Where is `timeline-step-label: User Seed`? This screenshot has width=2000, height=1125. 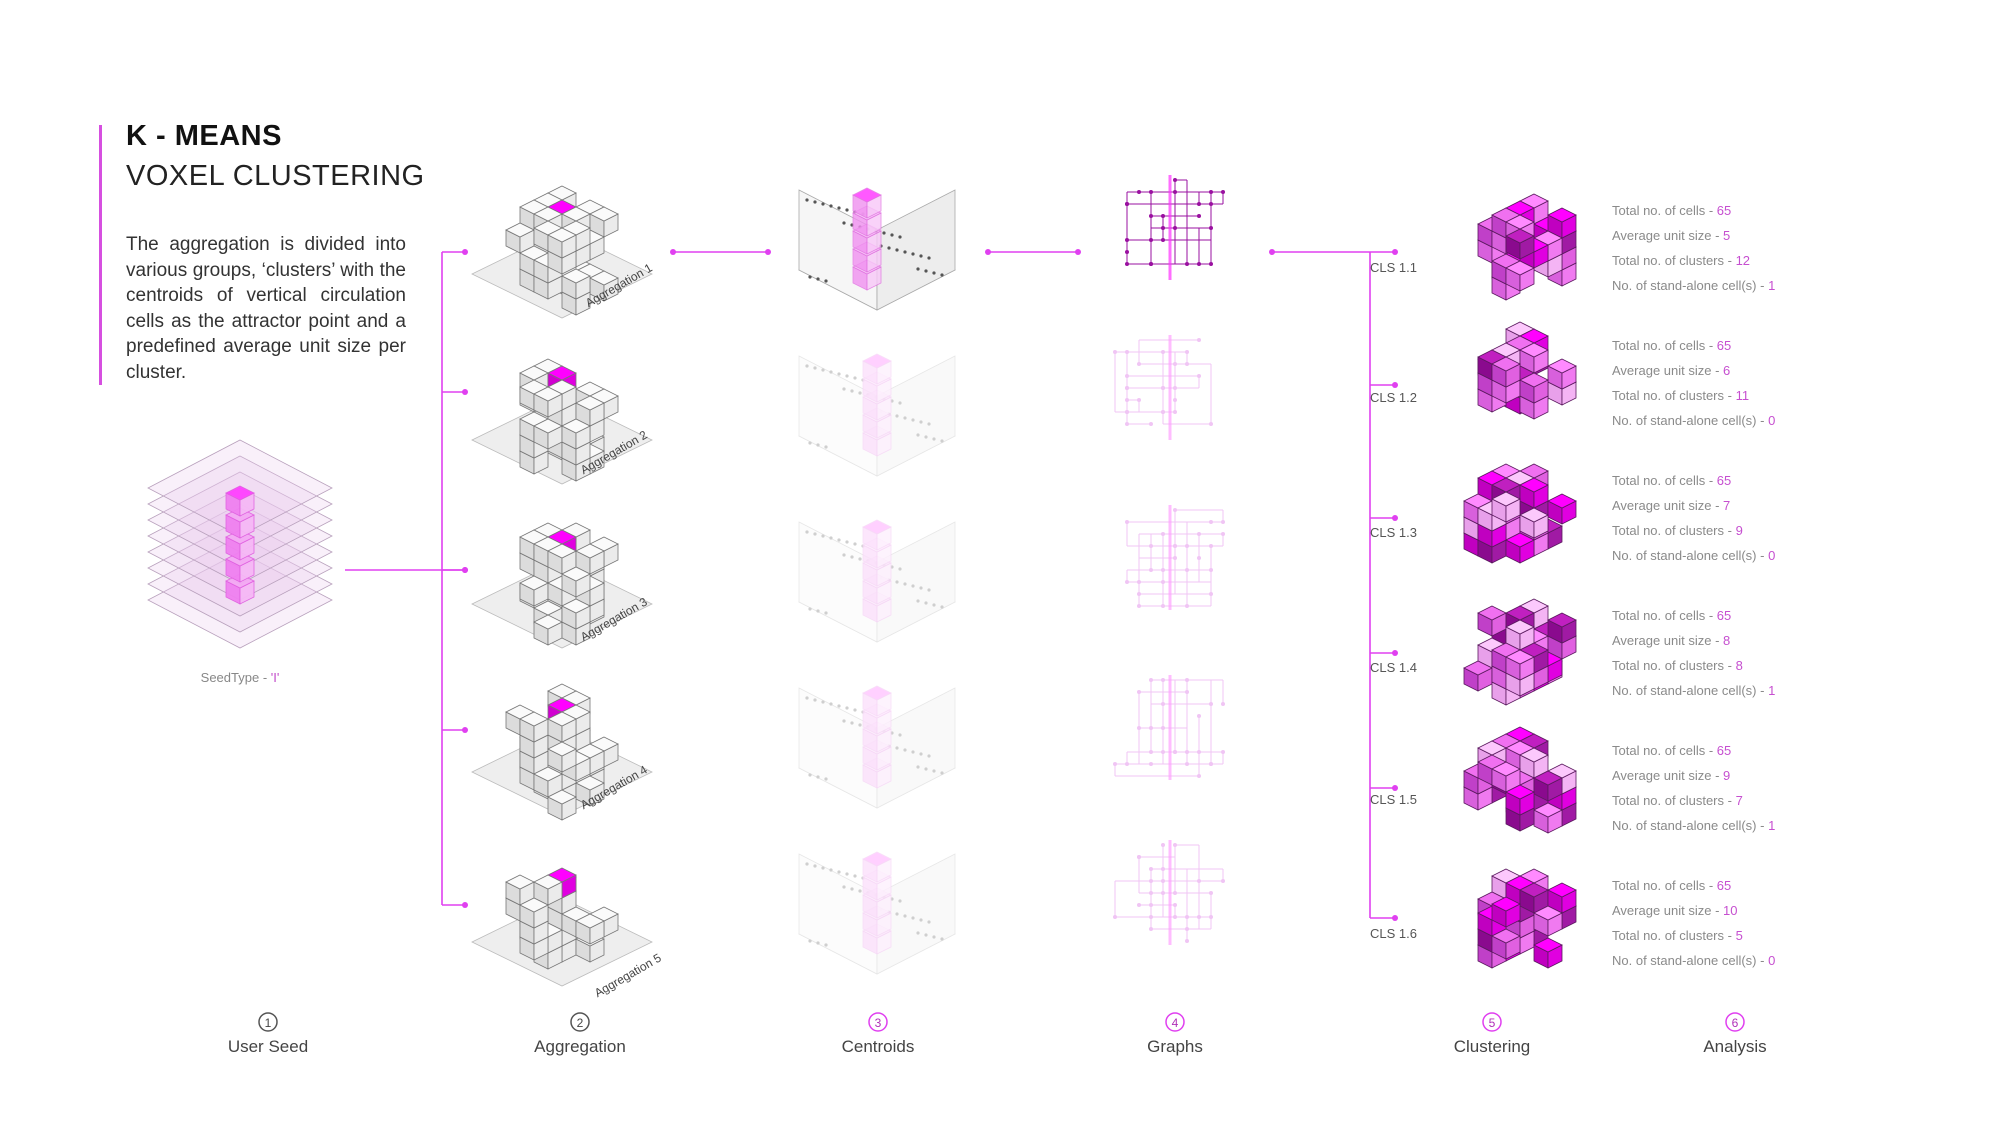
timeline-step-label: User Seed is located at coordinates (268, 1046).